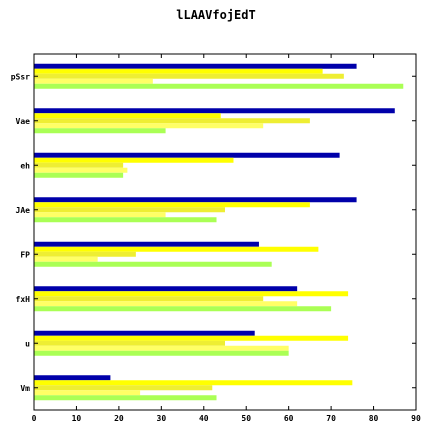 The image size is (432, 432). I want to click on y-tick-label: pSsr, so click(20, 76).